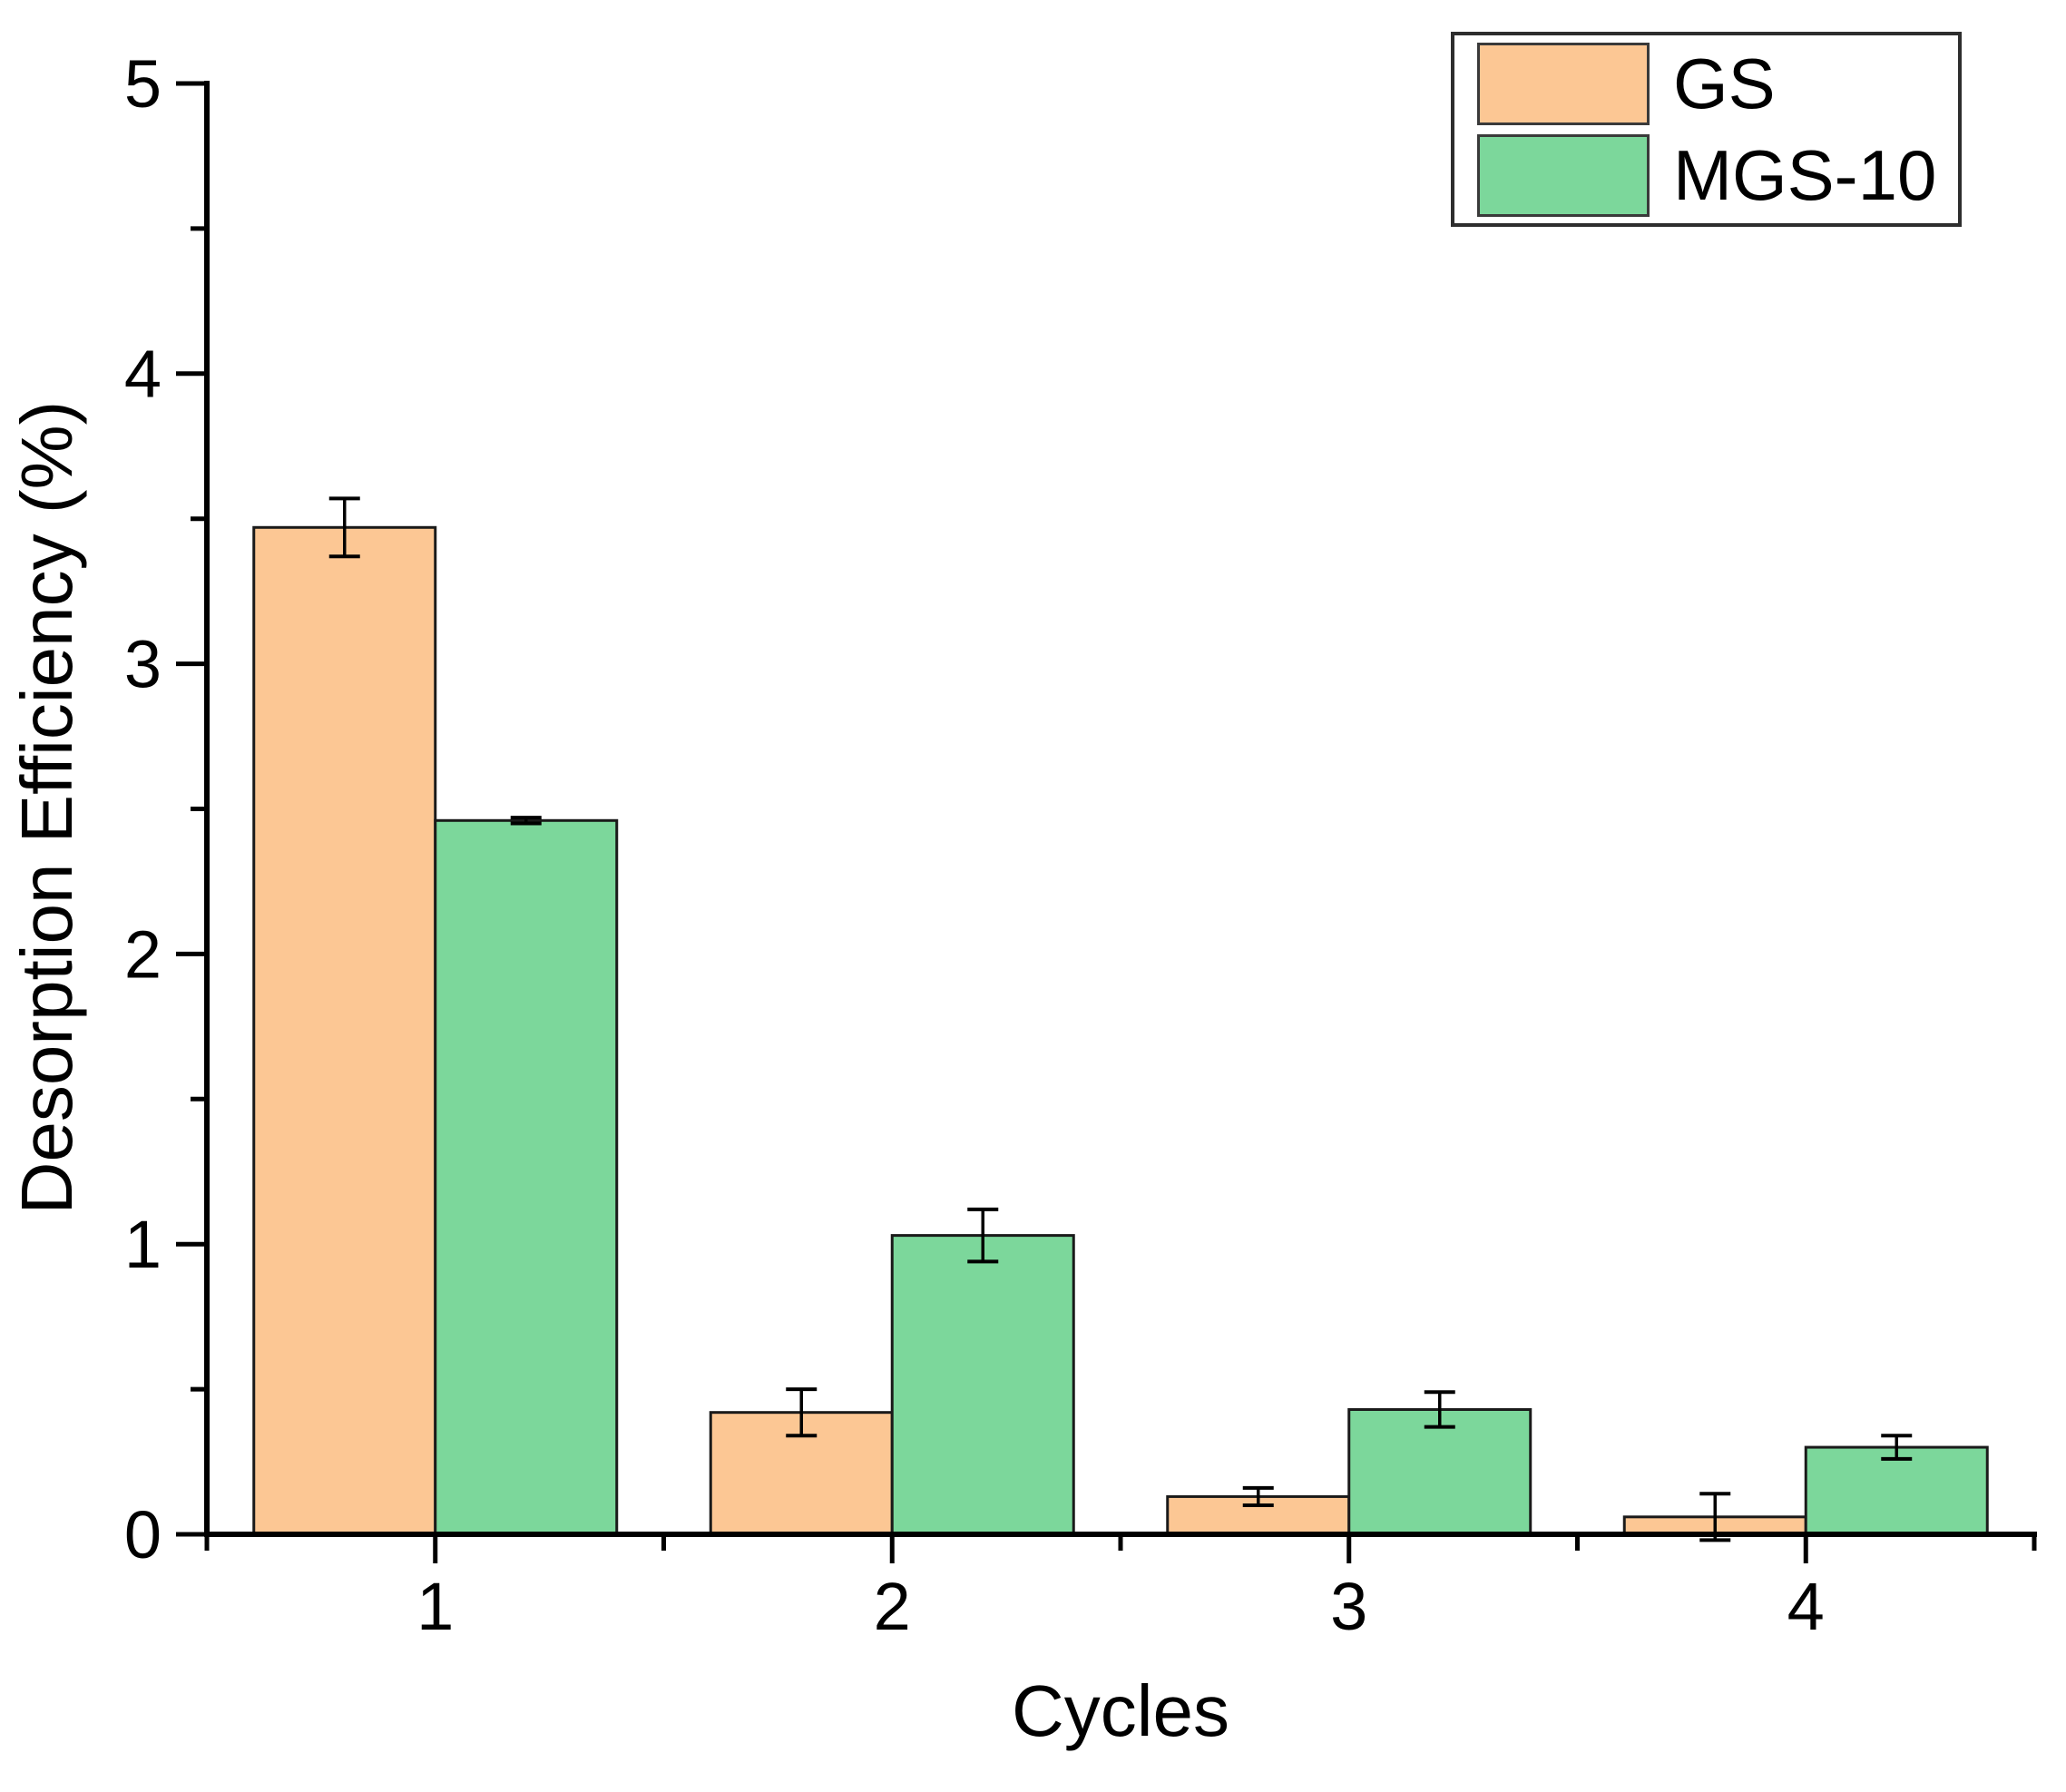 This screenshot has height=1792, width=2066. I want to click on y-tick-label-4: 4, so click(143, 375).